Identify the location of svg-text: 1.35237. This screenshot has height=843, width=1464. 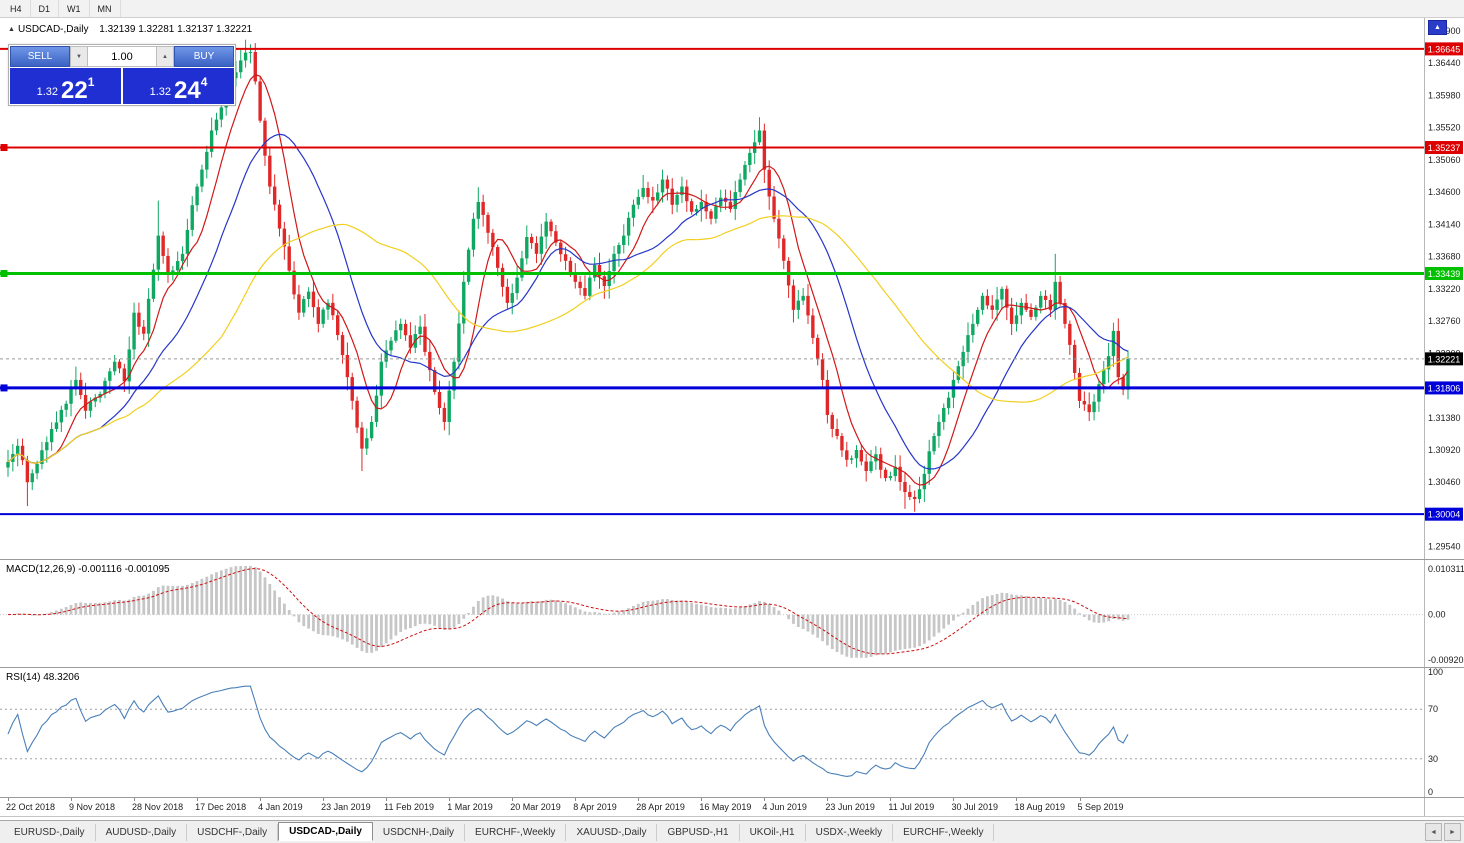
(1444, 148).